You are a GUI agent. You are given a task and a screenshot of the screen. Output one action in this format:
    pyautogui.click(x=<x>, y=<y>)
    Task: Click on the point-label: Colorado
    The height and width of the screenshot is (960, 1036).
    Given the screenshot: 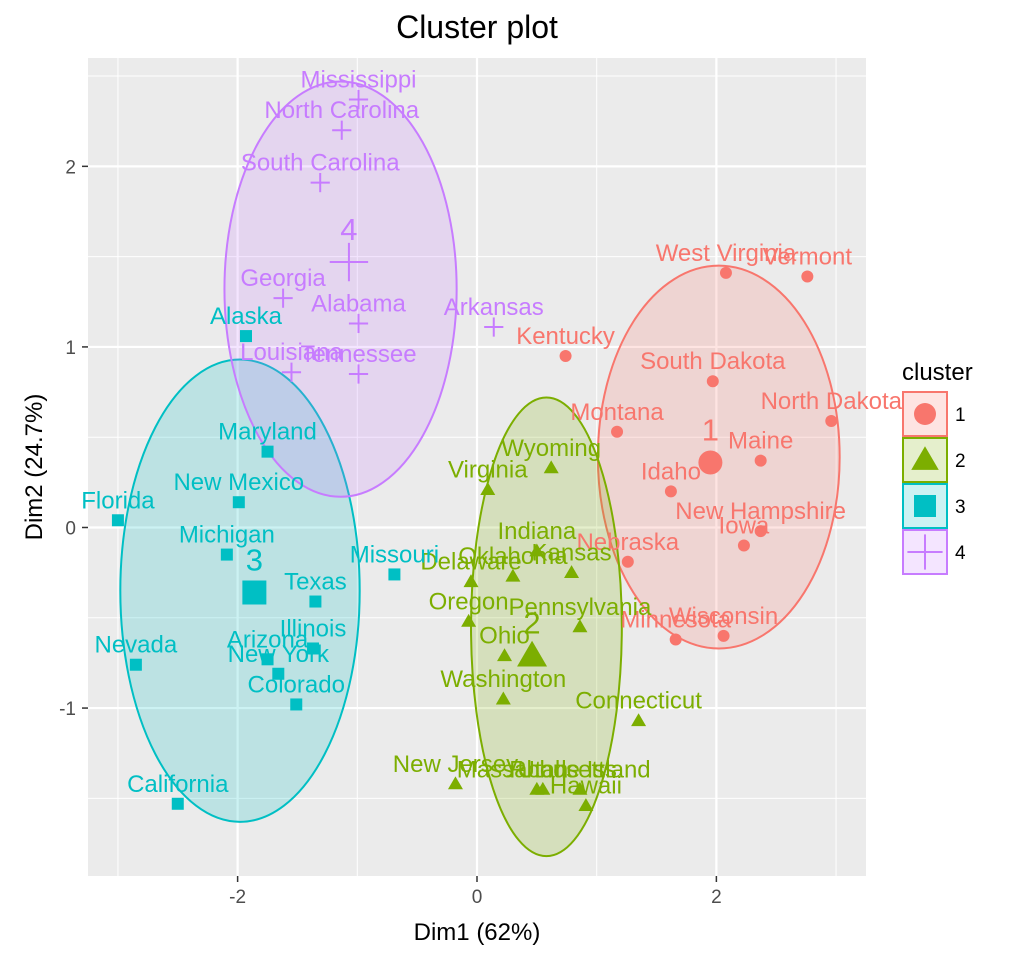 What is the action you would take?
    pyautogui.click(x=296, y=684)
    